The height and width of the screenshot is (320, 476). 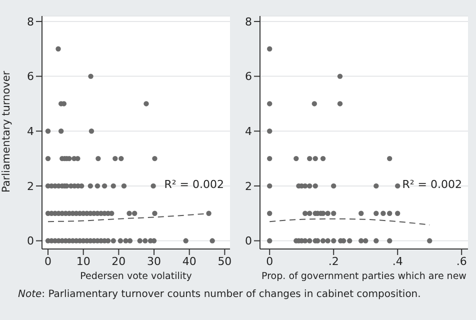 What do you see at coordinates (349, 222) in the screenshot?
I see `line-series` at bounding box center [349, 222].